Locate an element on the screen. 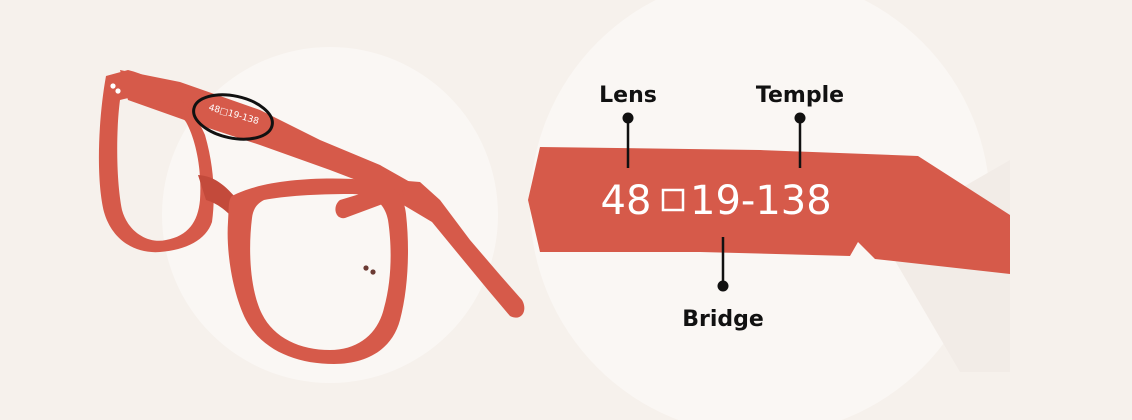 The width and height of the screenshot is (1132, 420). size-code-lens: 48 is located at coordinates (626, 201).